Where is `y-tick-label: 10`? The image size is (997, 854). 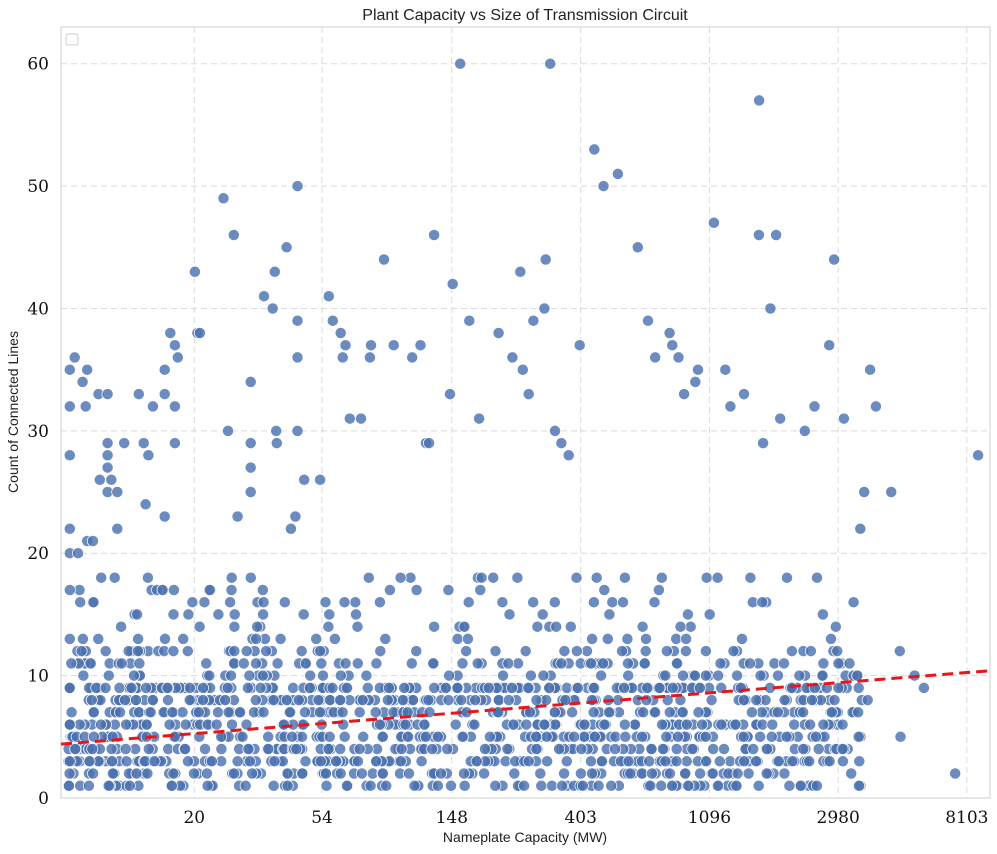
y-tick-label: 10 is located at coordinates (38, 677).